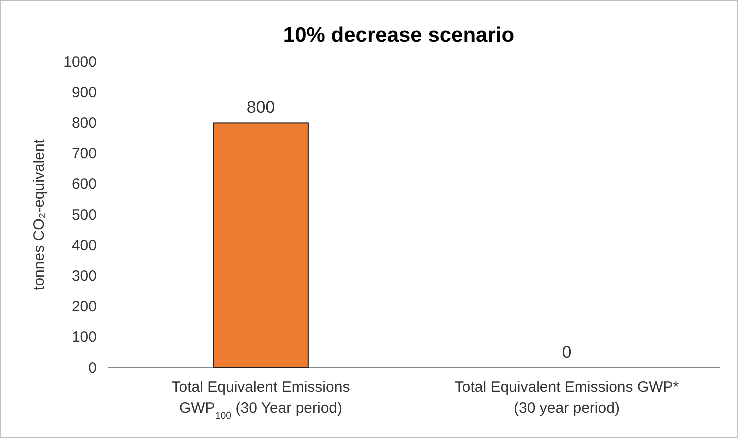 This screenshot has height=438, width=738. I want to click on chart-title: 10% decrease scenario, so click(399, 35).